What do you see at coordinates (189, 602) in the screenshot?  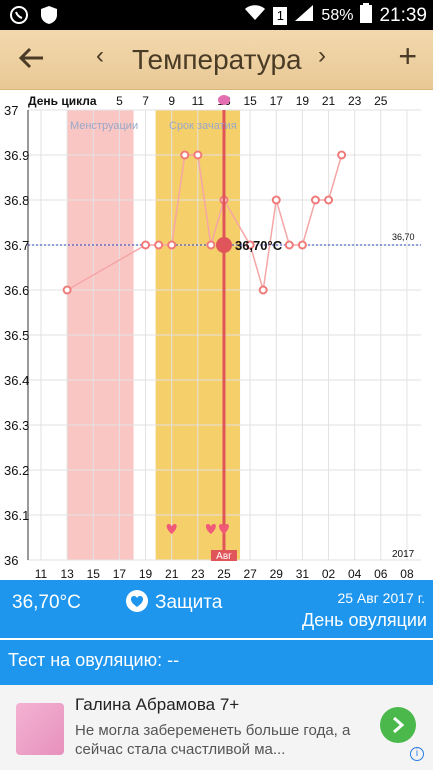 I see `protection-button: Защита` at bounding box center [189, 602].